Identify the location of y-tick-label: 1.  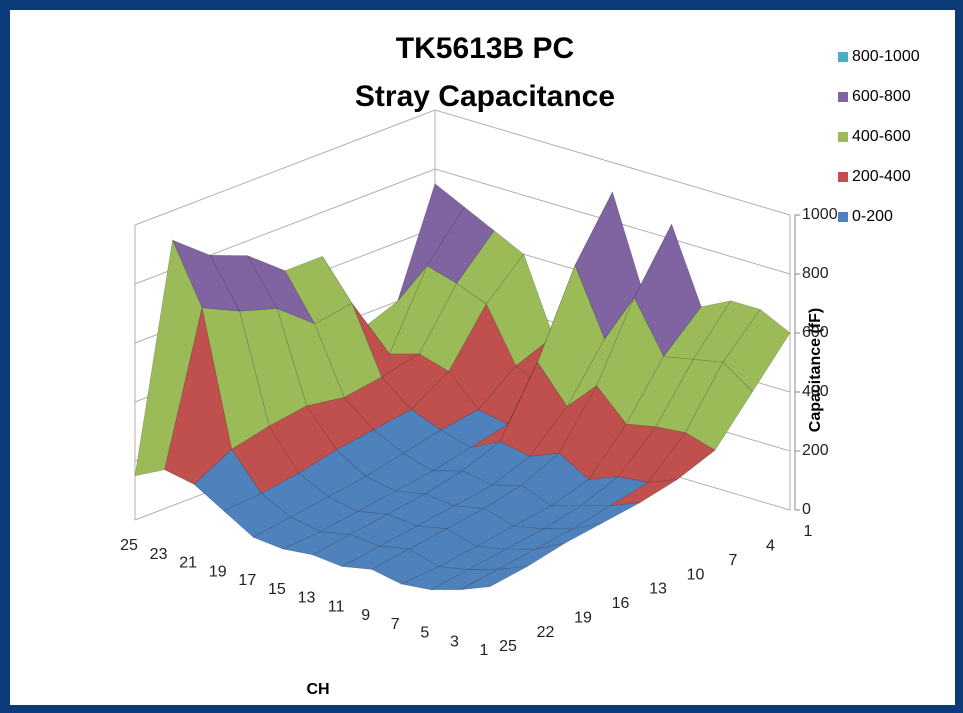
(808, 531).